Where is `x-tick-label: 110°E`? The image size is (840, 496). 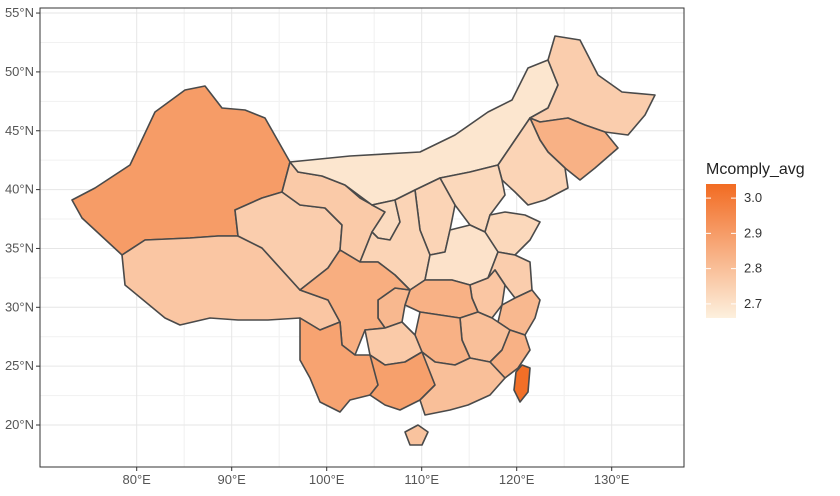 x-tick-label: 110°E is located at coordinates (421, 479).